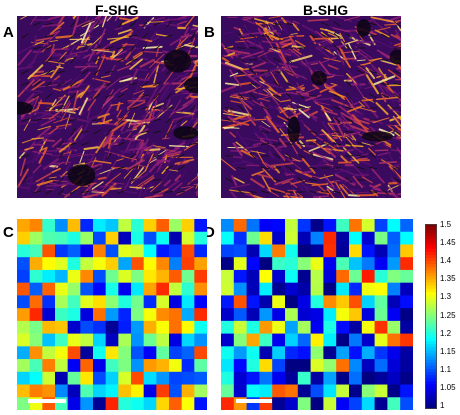 The height and width of the screenshot is (415, 460). I want to click on colorbar-tick-label: 1.1, so click(446, 369).